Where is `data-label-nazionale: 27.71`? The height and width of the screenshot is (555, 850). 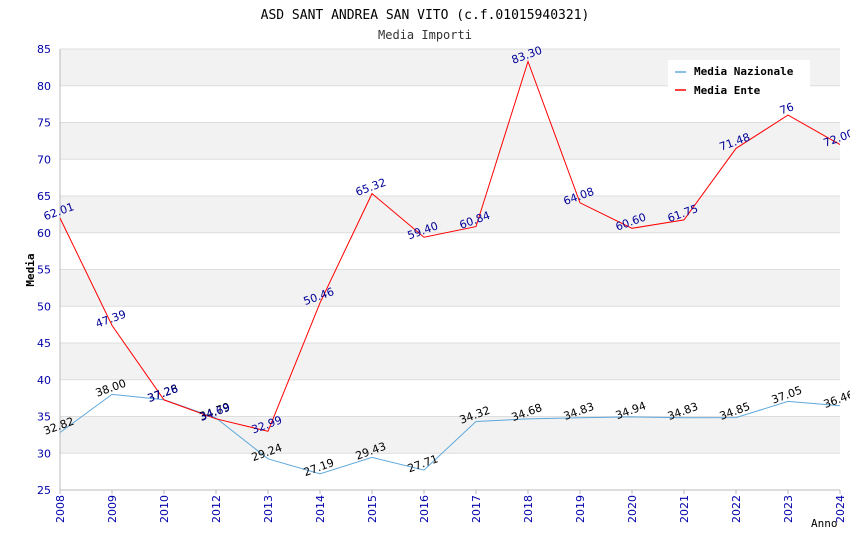
data-label-nazionale: 27.71 is located at coordinates (423, 463).